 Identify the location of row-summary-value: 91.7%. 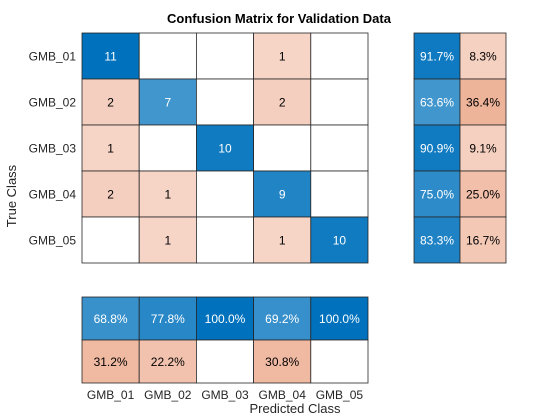
(437, 57).